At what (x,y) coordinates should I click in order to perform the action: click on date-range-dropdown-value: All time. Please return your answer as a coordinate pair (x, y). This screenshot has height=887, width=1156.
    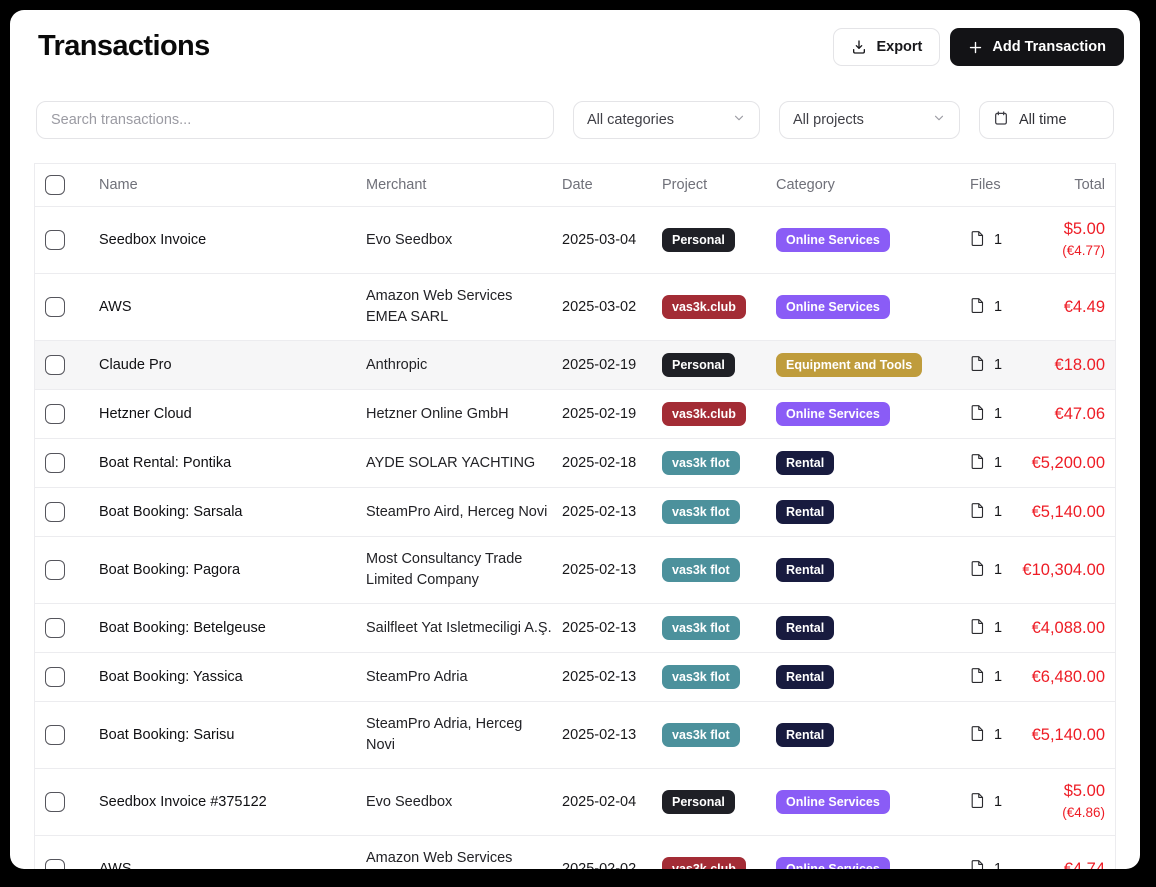
    Looking at the image, I should click on (1043, 120).